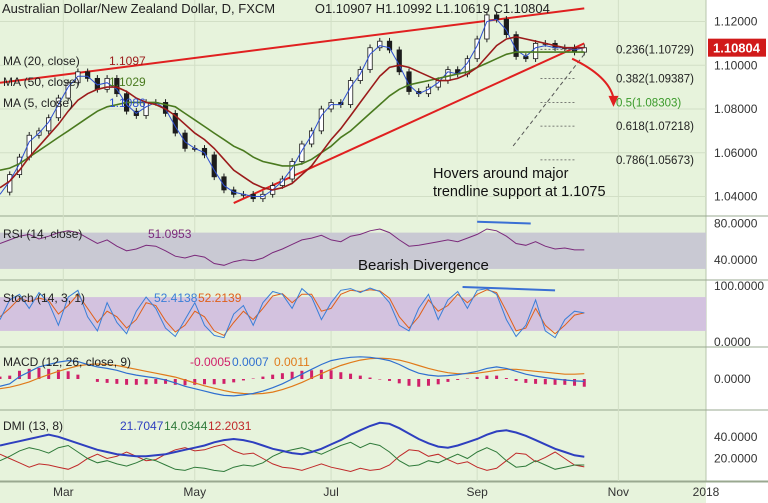  I want to click on ohlc-open: O1.10907, so click(343, 8).